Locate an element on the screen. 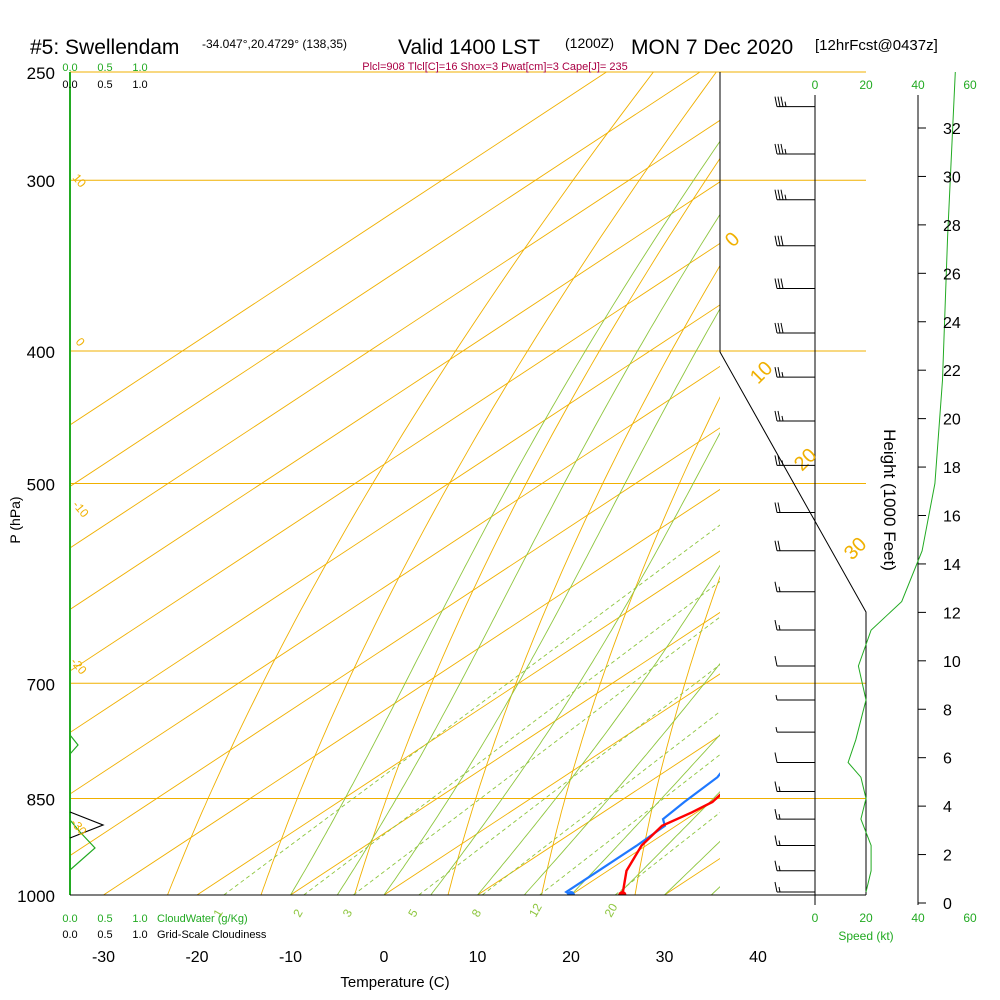 This screenshot has width=1000, height=1000. temperature-tick-label: 20 is located at coordinates (571, 957).